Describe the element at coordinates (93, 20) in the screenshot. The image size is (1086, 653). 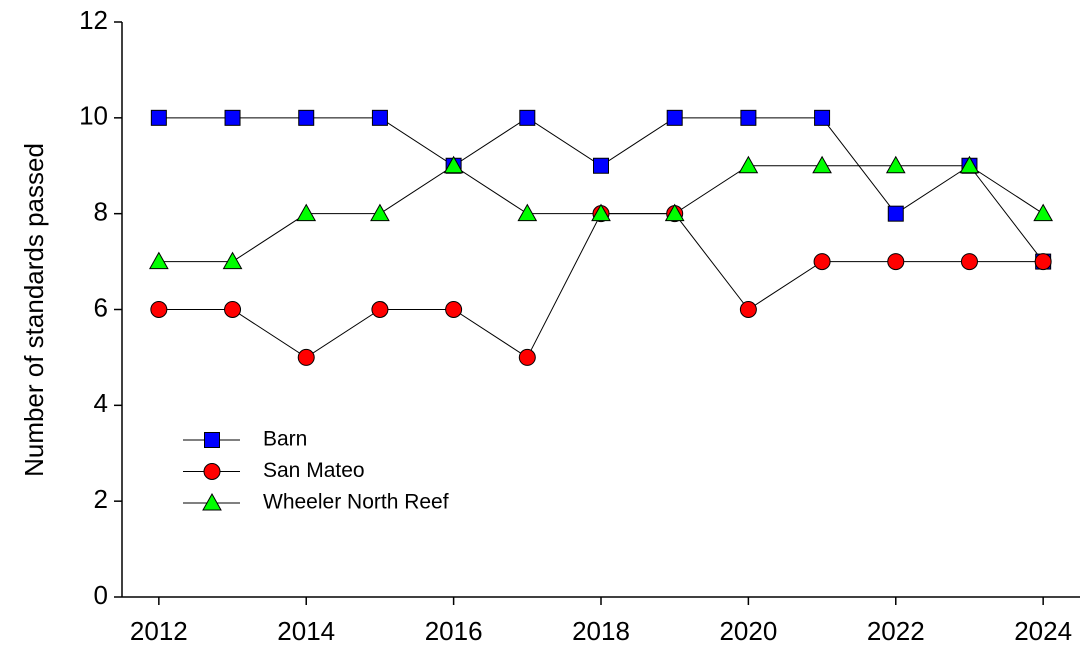
I see `y-tick-label: 12` at that location.